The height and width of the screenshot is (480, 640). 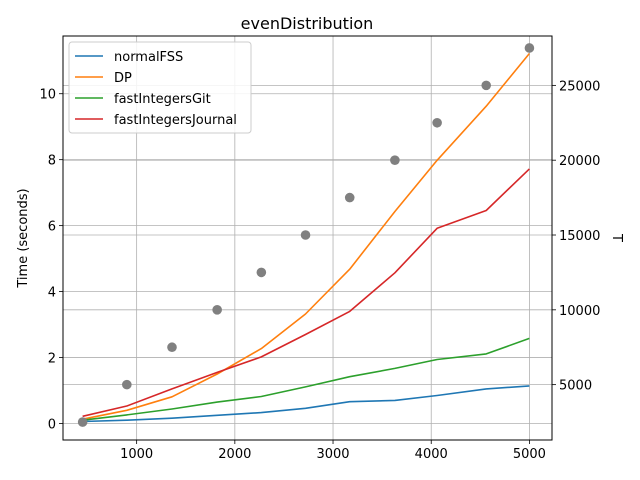 I want to click on y-tick-label: 2, so click(x=52, y=359).